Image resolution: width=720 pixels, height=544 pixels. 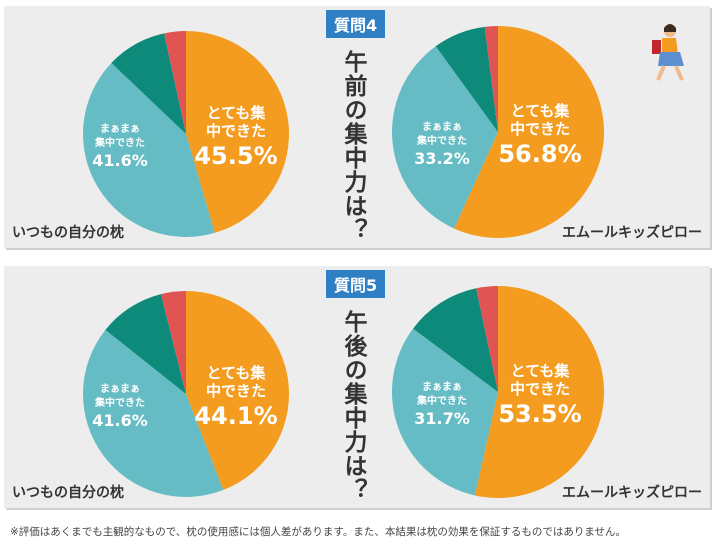 I want to click on label-very-value: 44.1%, so click(x=235, y=416).